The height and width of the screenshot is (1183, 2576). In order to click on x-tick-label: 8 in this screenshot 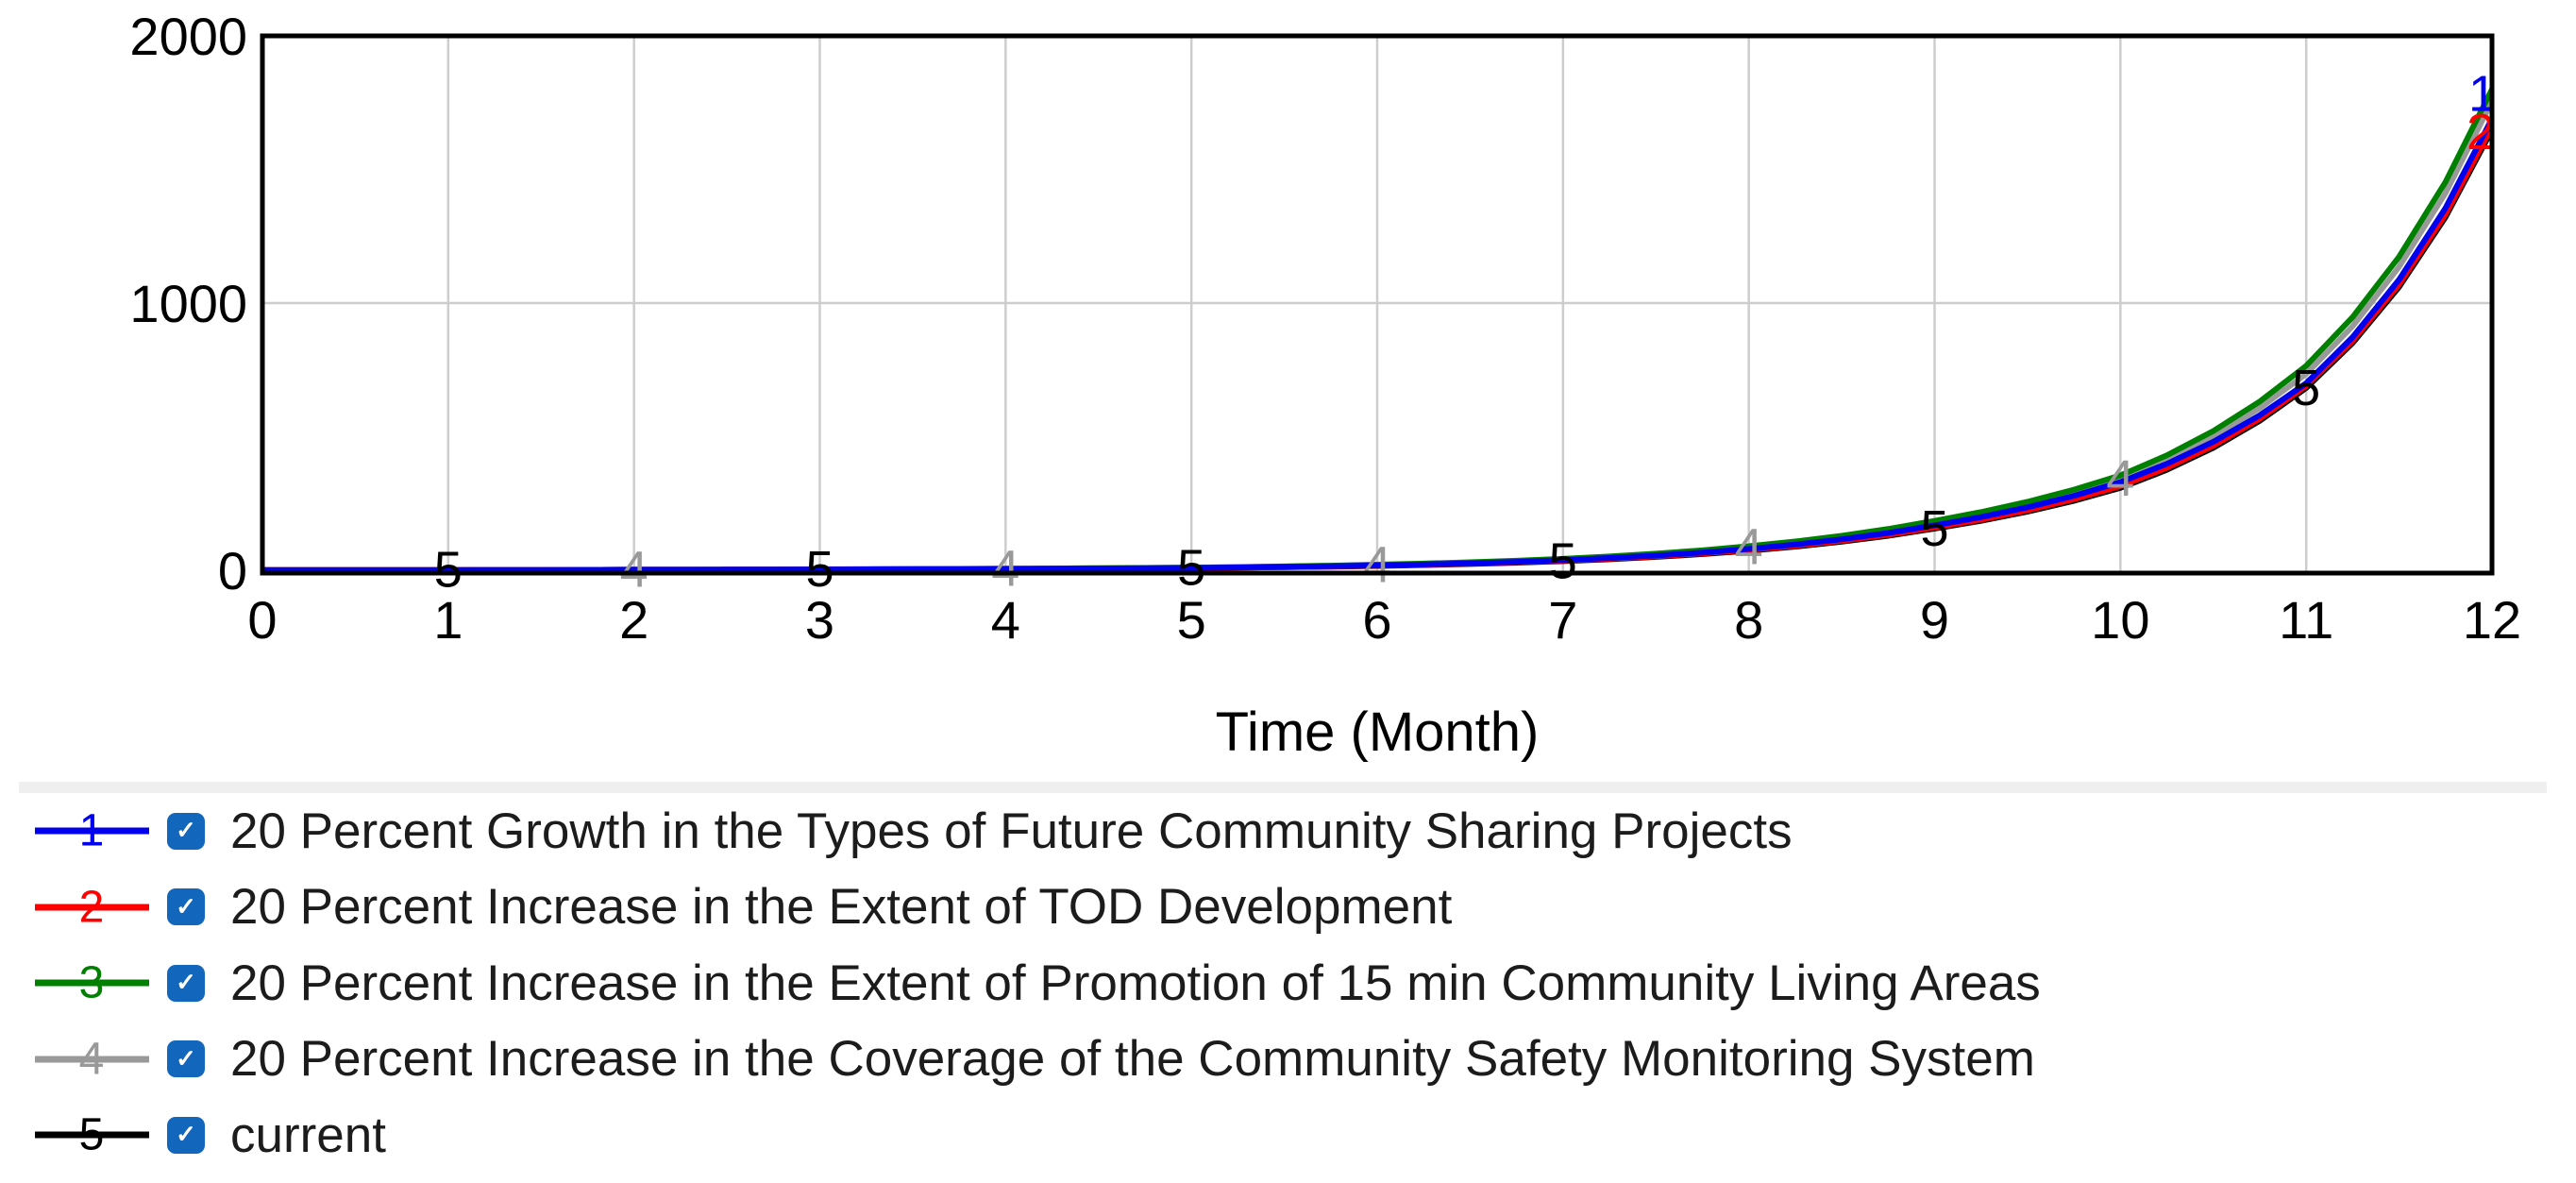, I will do `click(1748, 620)`.